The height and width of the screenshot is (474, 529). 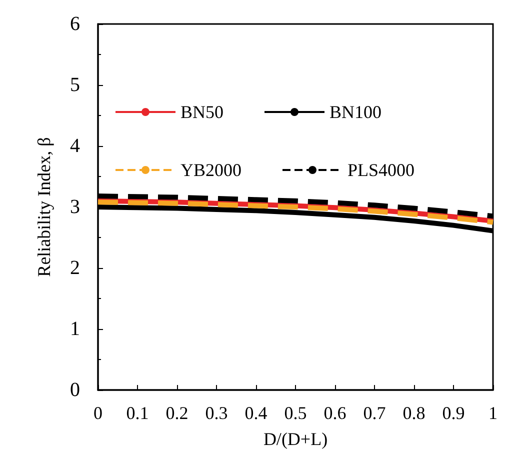 I want to click on x-tick-label: 0.8, so click(x=414, y=413).